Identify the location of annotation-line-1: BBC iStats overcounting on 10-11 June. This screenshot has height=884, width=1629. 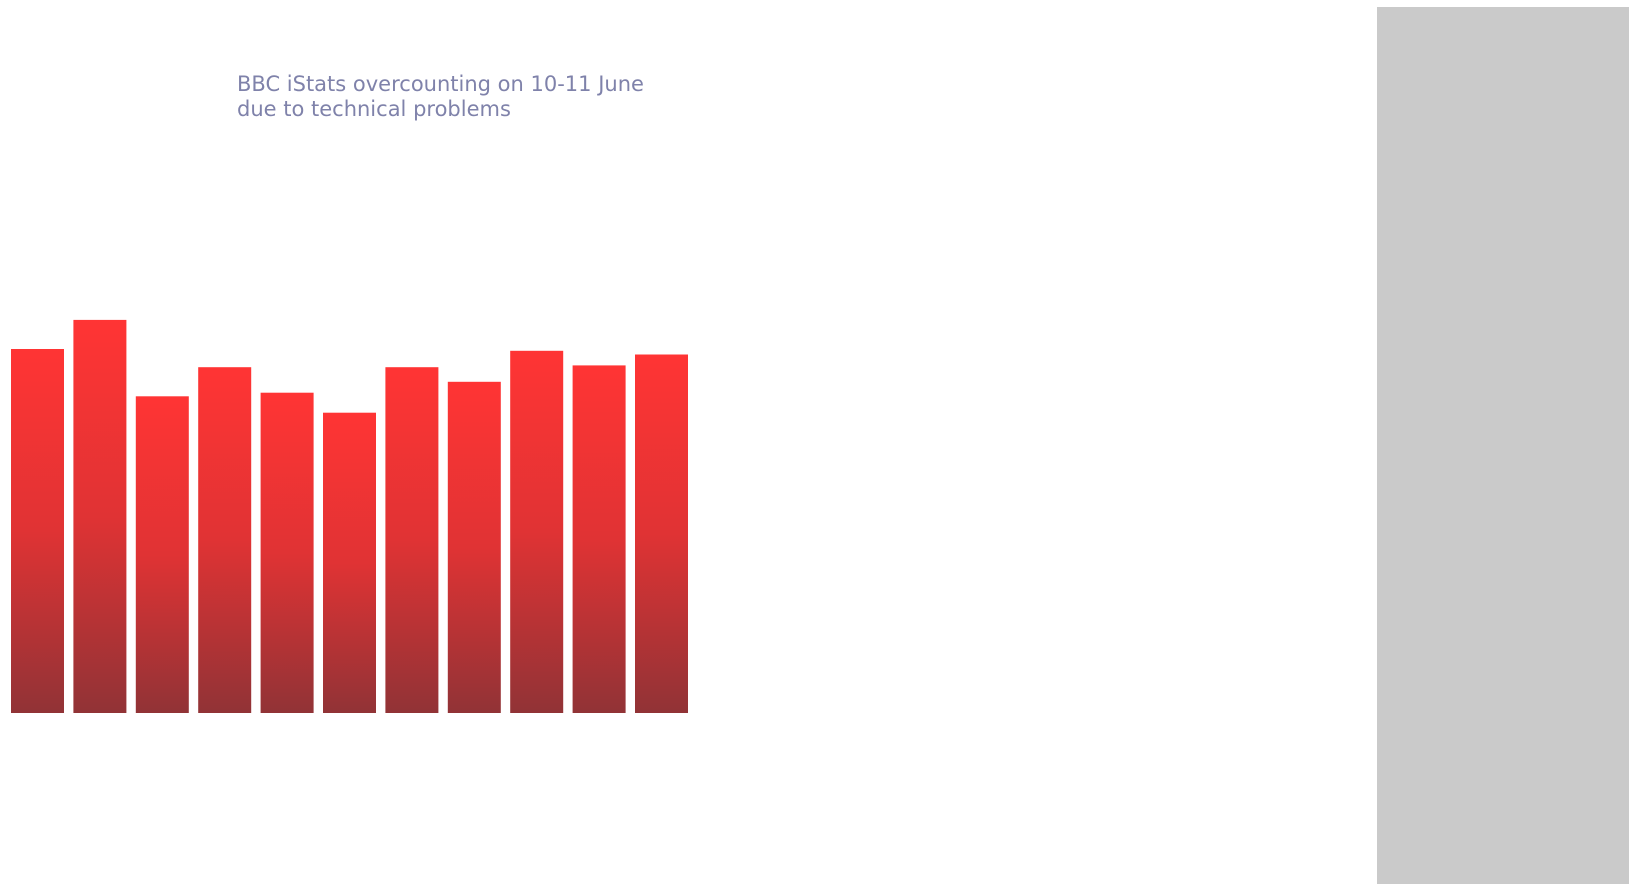
(440, 84).